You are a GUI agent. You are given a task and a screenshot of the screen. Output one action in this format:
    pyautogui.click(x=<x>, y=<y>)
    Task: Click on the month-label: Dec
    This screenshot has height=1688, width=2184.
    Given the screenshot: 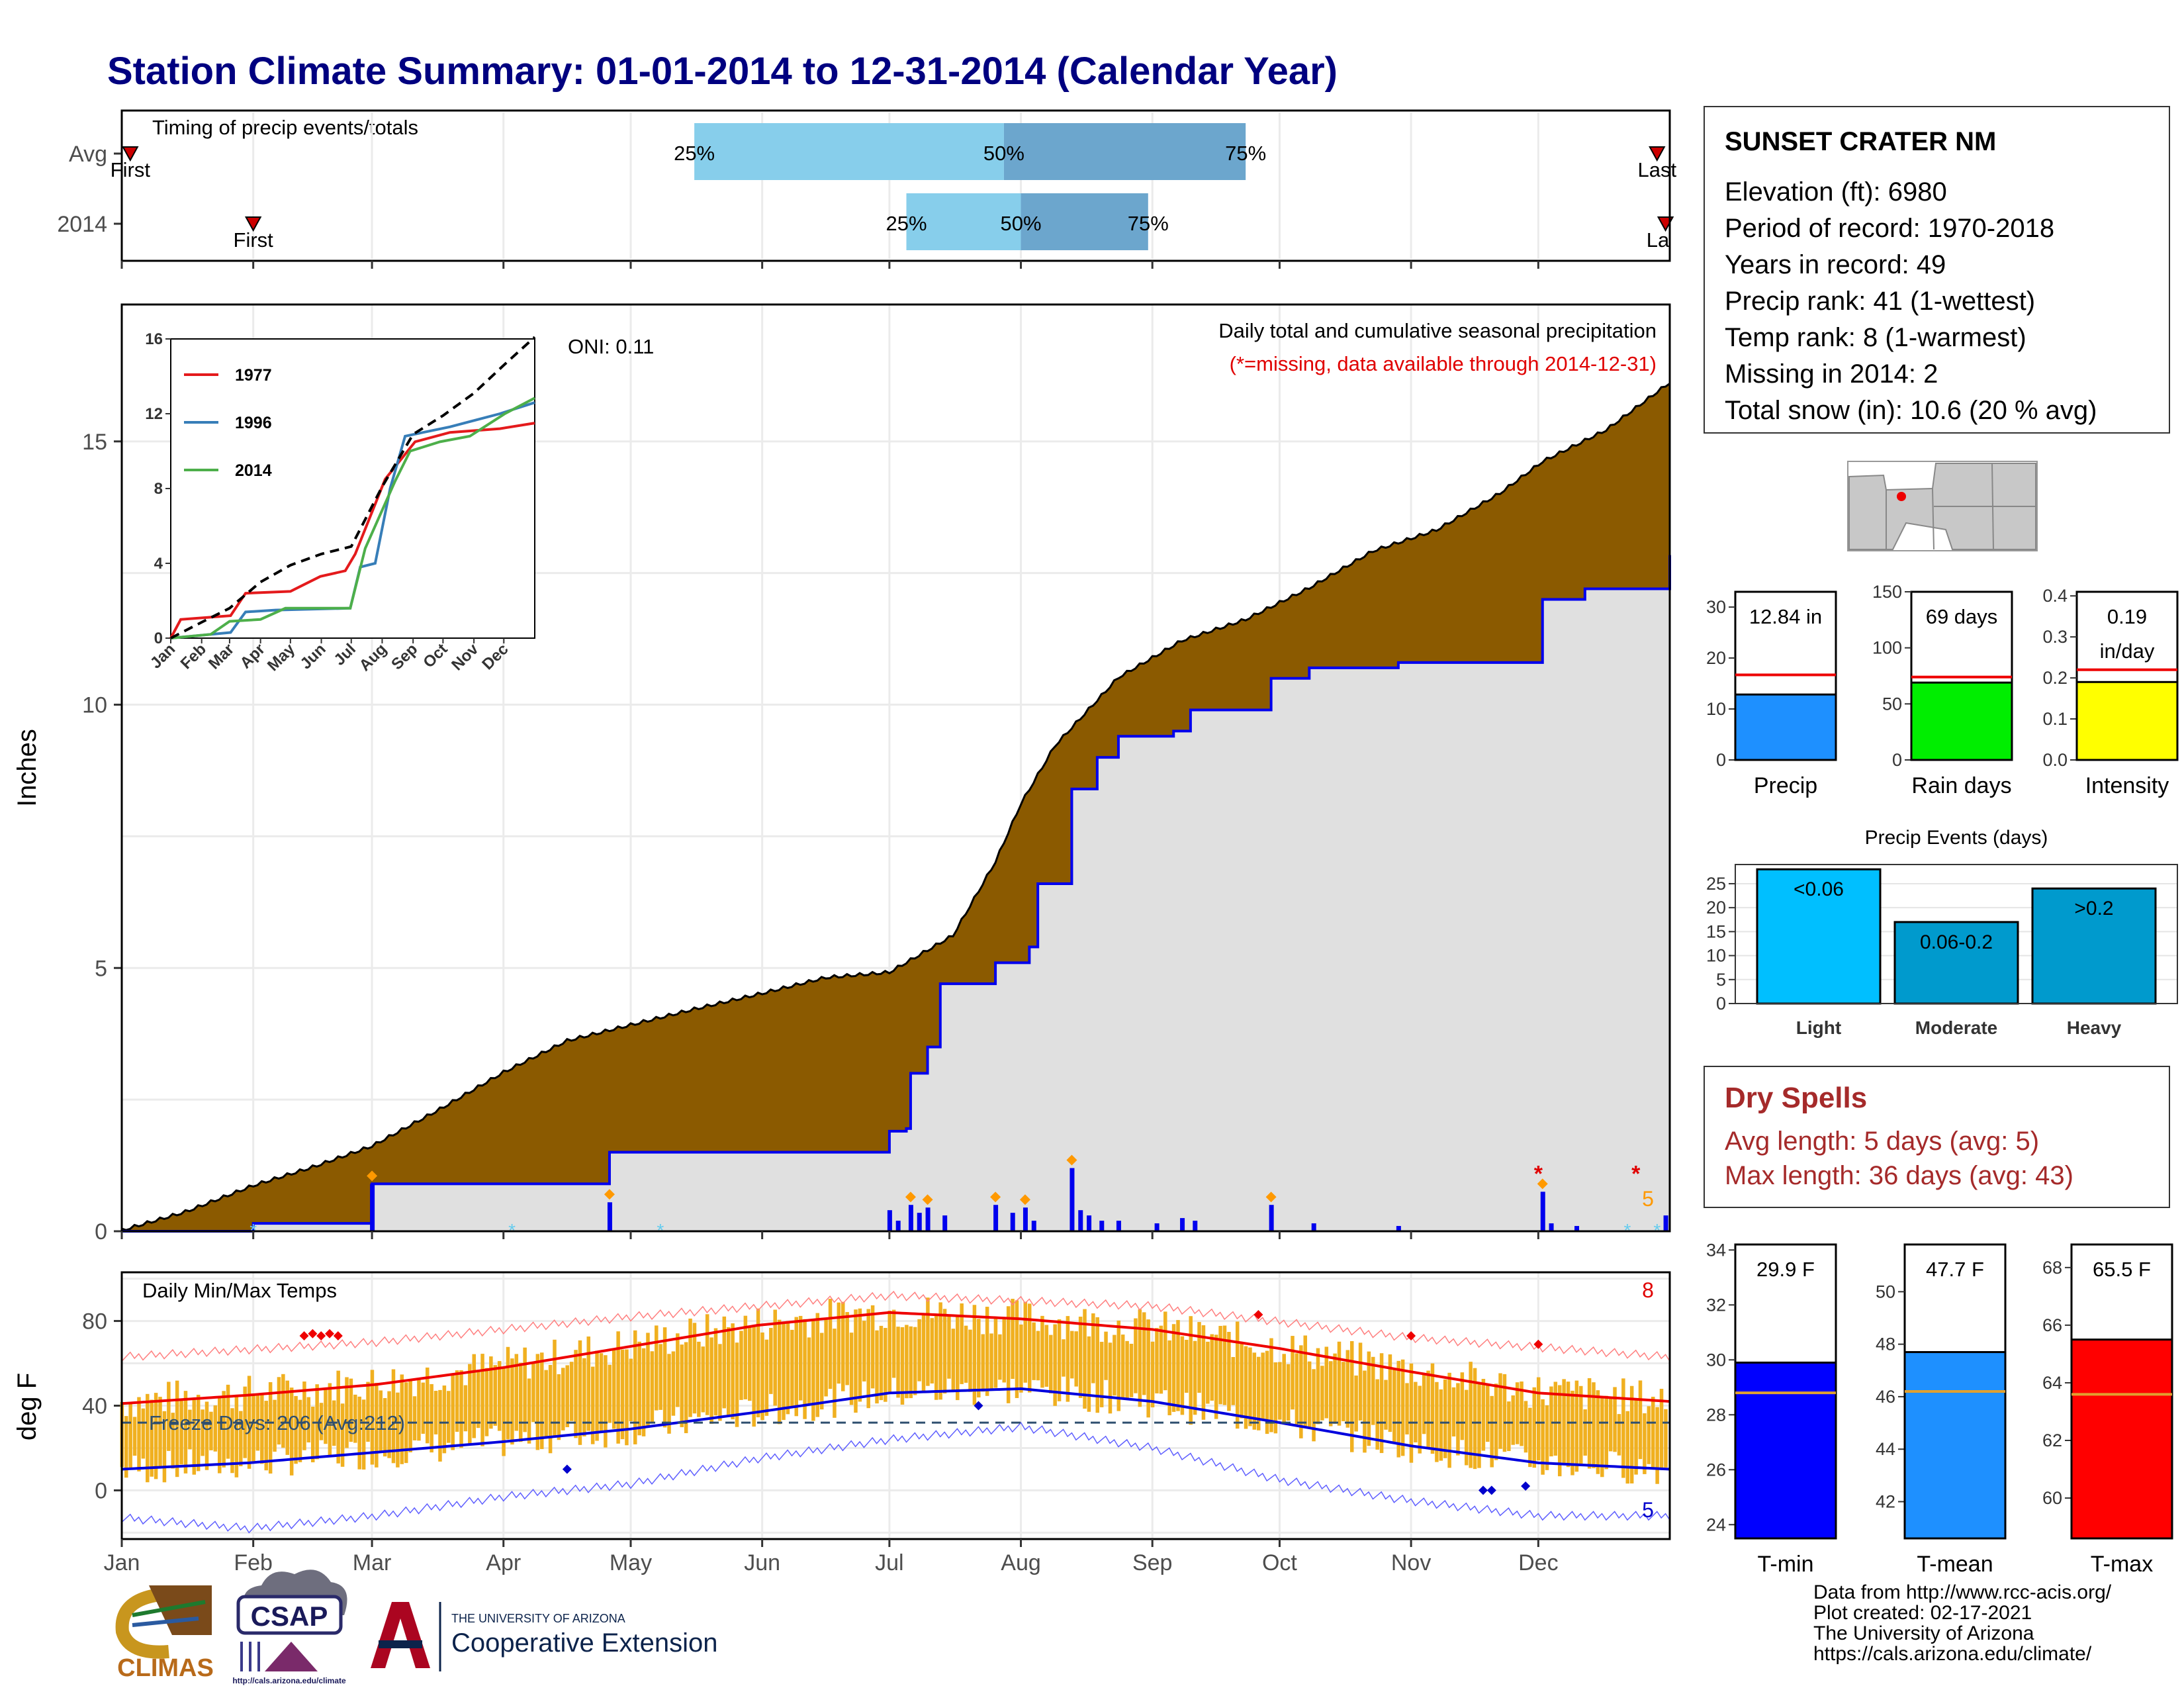 What is the action you would take?
    pyautogui.click(x=1538, y=1562)
    